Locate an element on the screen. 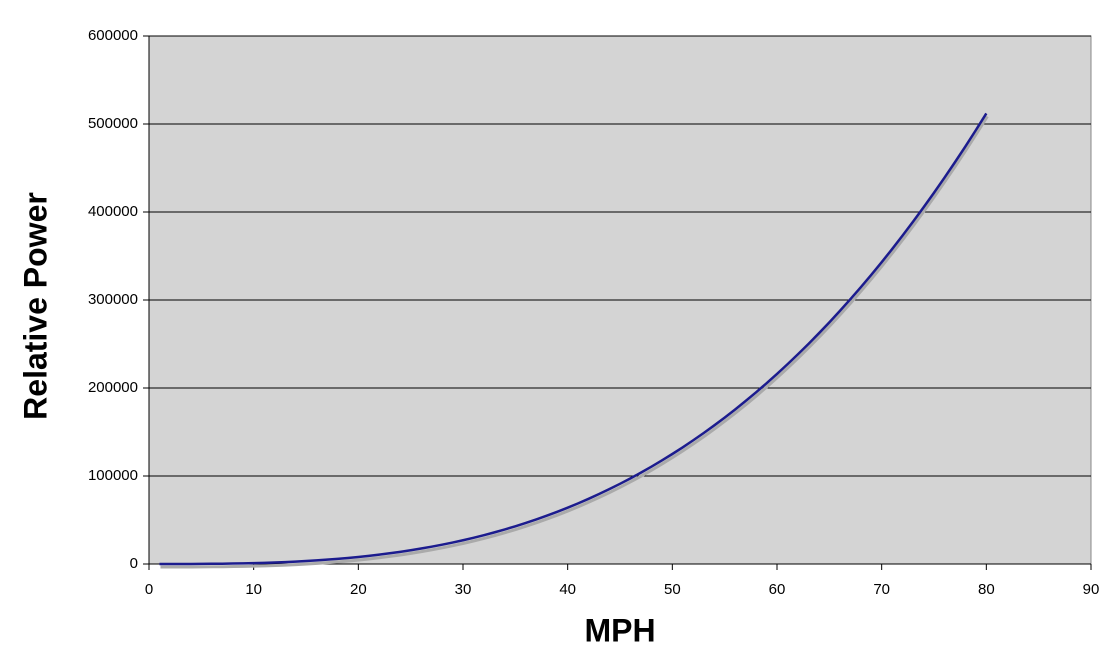 The height and width of the screenshot is (663, 1118). y-tick-label: 100000 is located at coordinates (113, 475).